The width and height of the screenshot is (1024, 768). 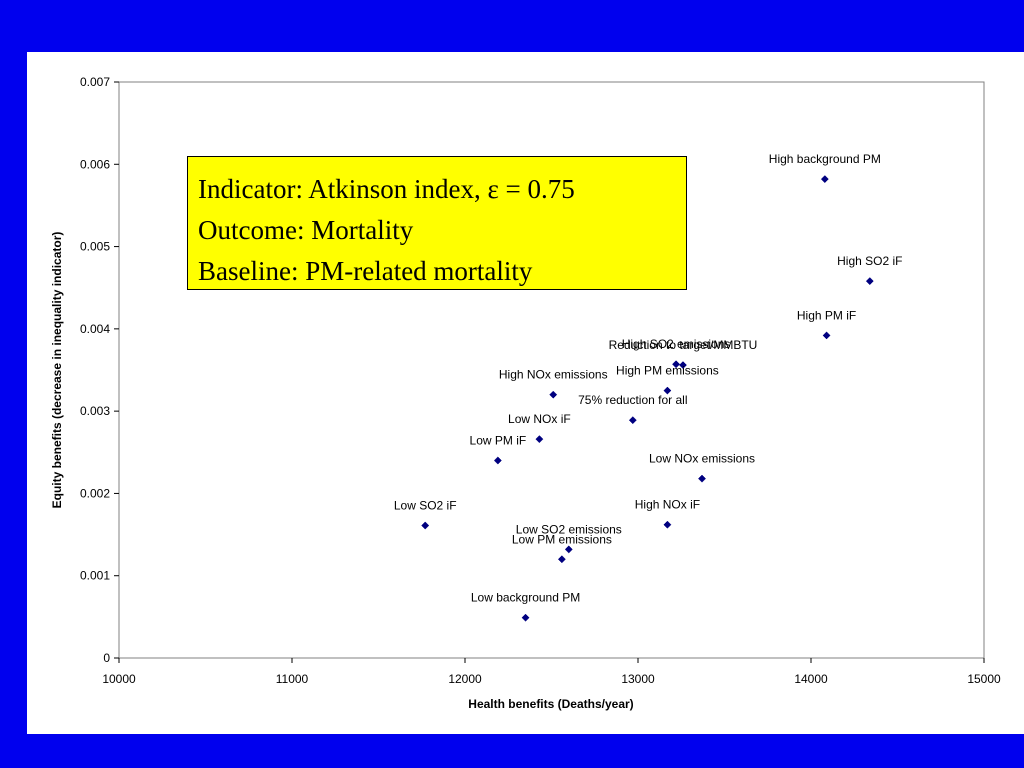 What do you see at coordinates (95, 82) in the screenshot?
I see `y-tick-label: 0.007` at bounding box center [95, 82].